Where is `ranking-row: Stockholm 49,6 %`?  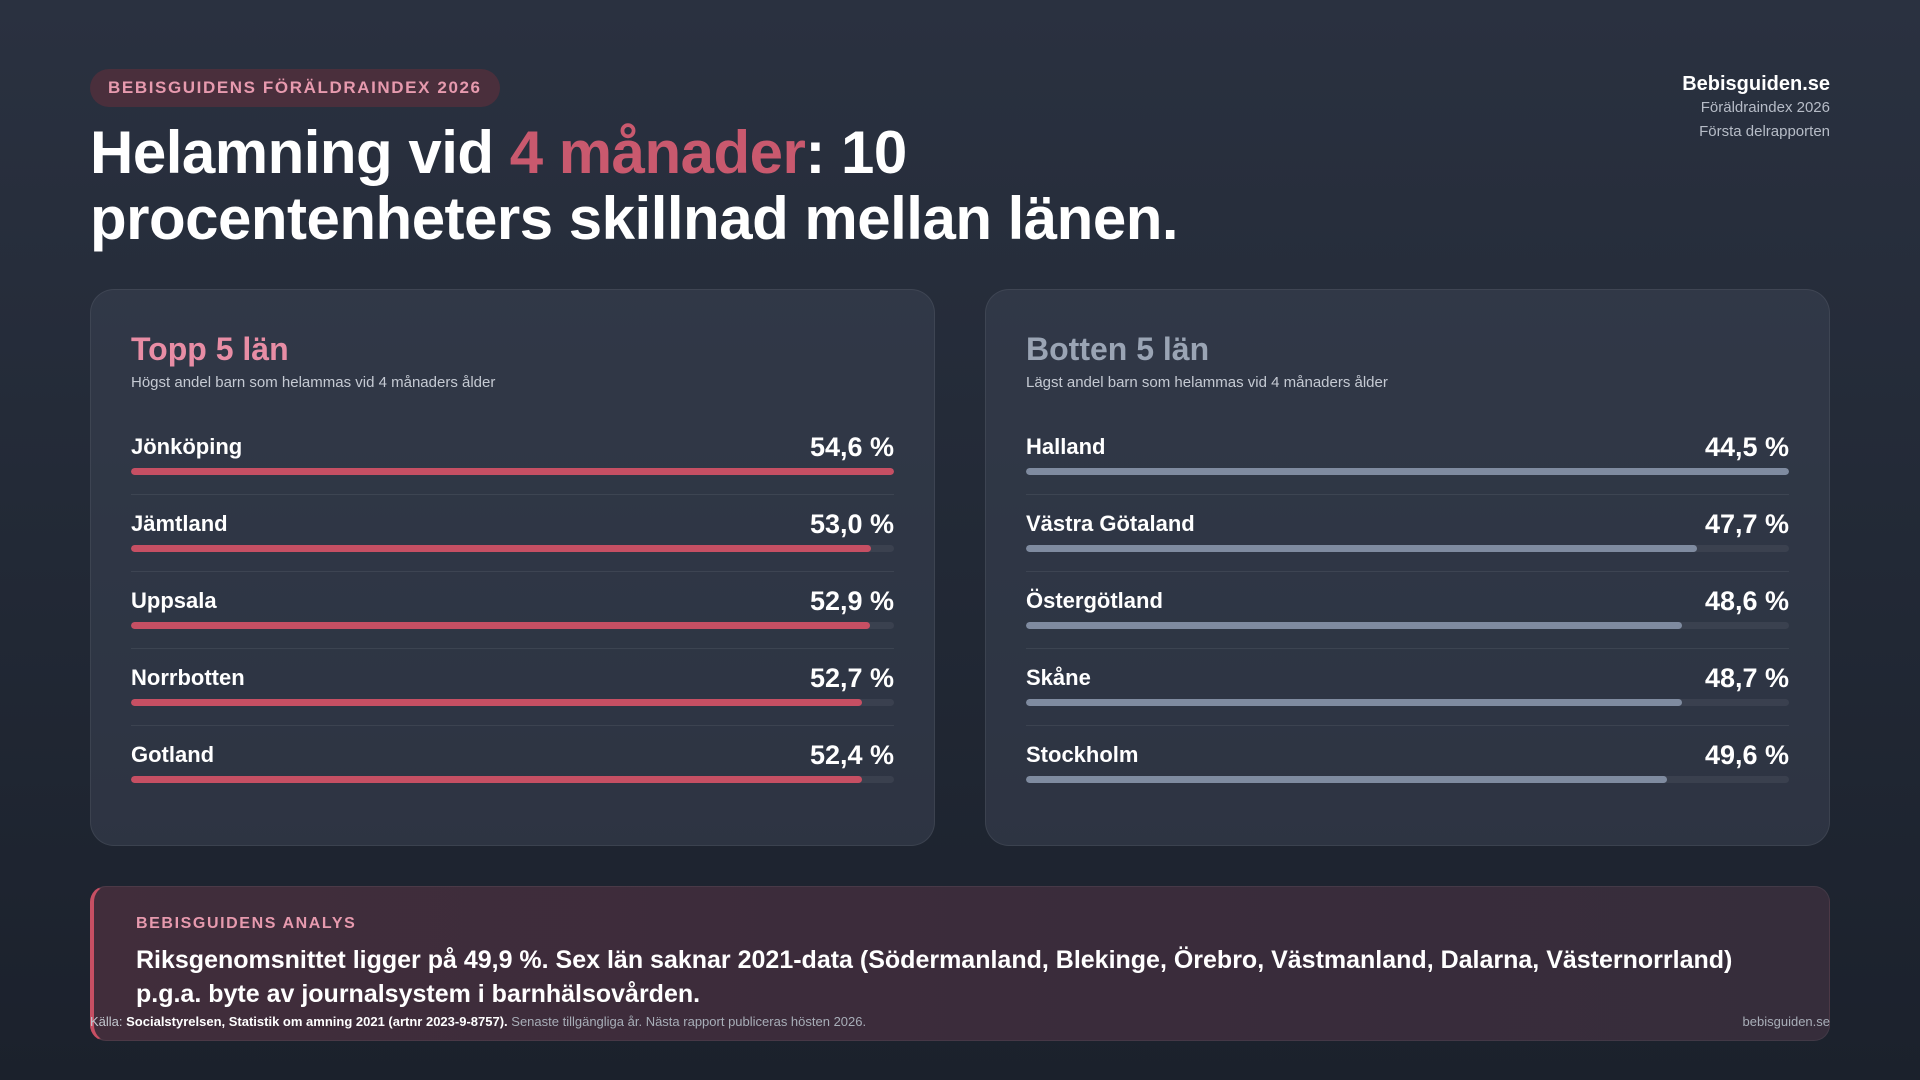
ranking-row: Stockholm 49,6 % is located at coordinates (1407, 764).